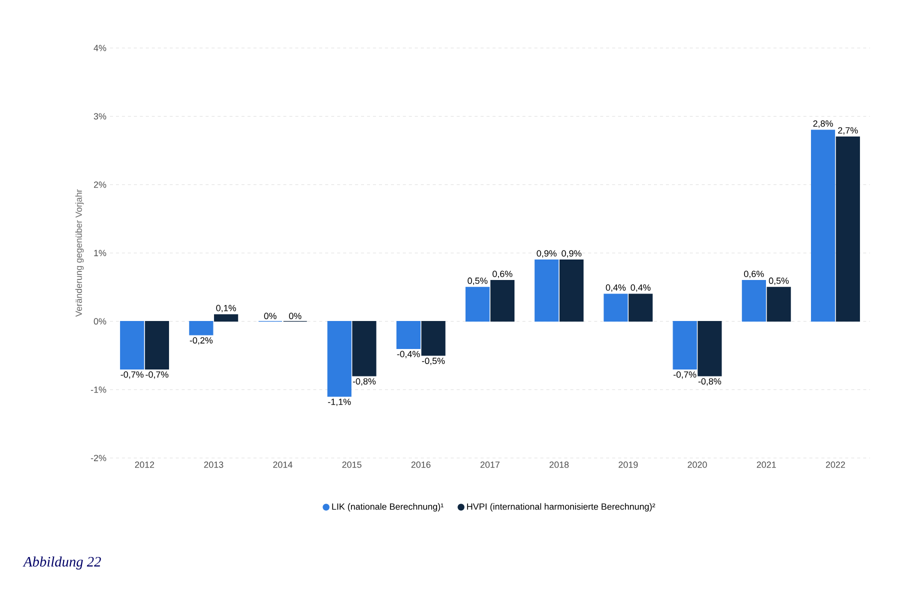 This screenshot has width=909, height=608. What do you see at coordinates (490, 465) in the screenshot?
I see `x-tick-label: 2017` at bounding box center [490, 465].